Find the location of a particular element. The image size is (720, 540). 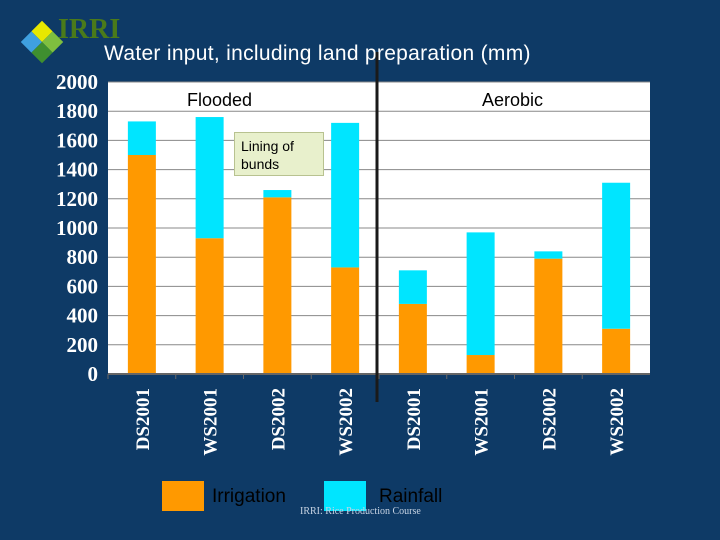

y-tick-label: 1200 is located at coordinates (77, 199).